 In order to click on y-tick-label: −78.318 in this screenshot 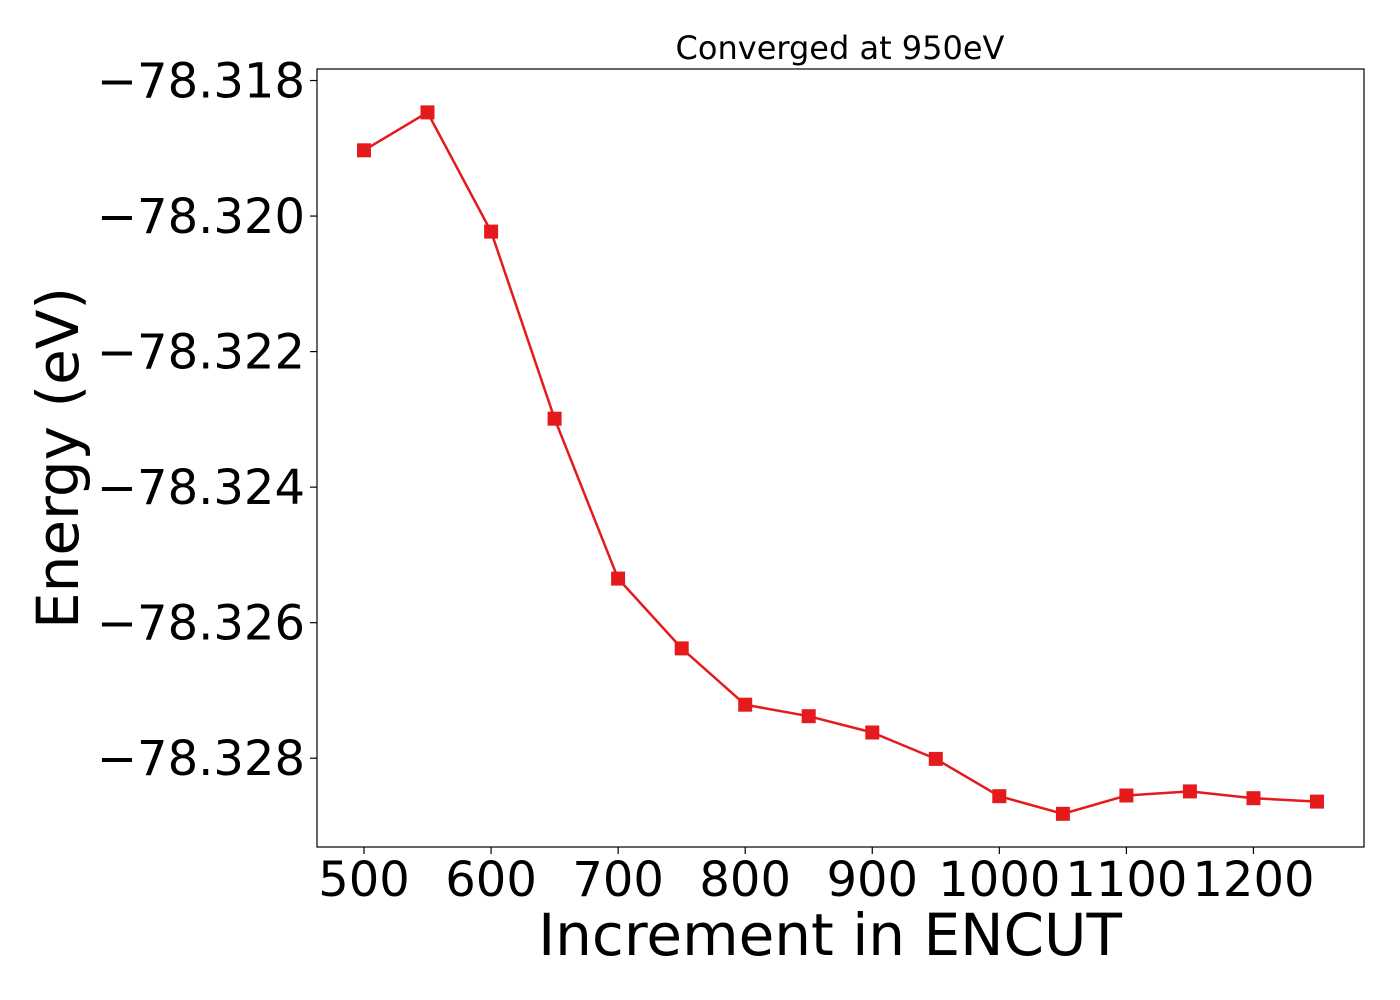, I will do `click(201, 82)`.